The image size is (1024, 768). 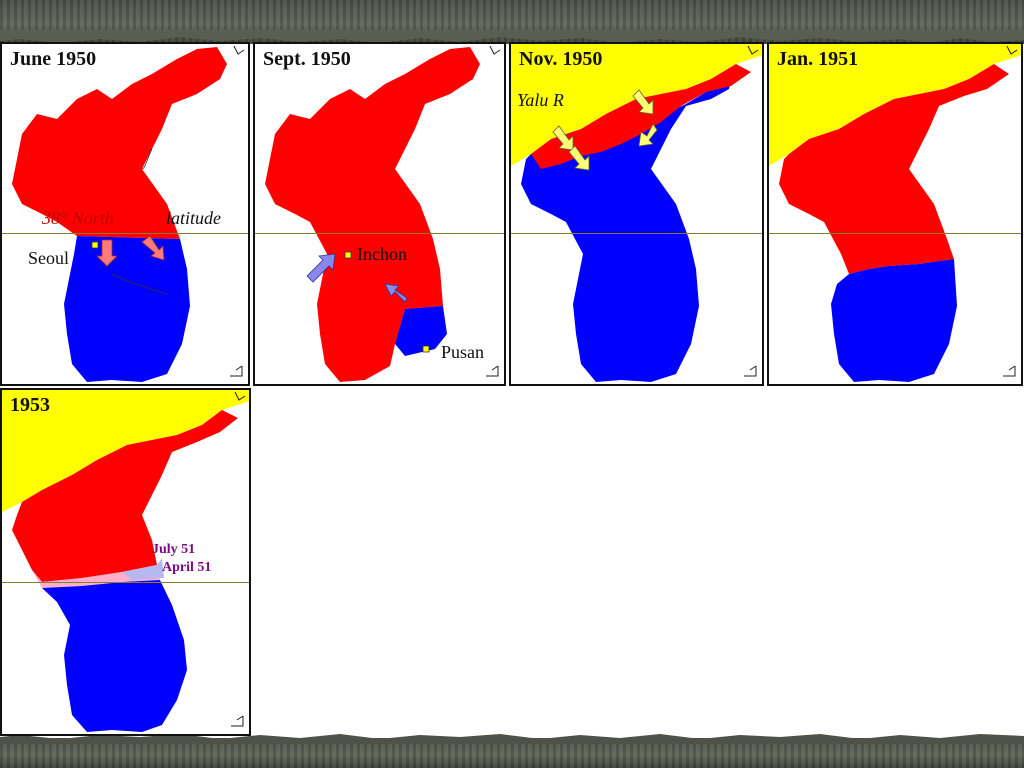 I want to click on panel-title: Jan. 1951, so click(x=818, y=59).